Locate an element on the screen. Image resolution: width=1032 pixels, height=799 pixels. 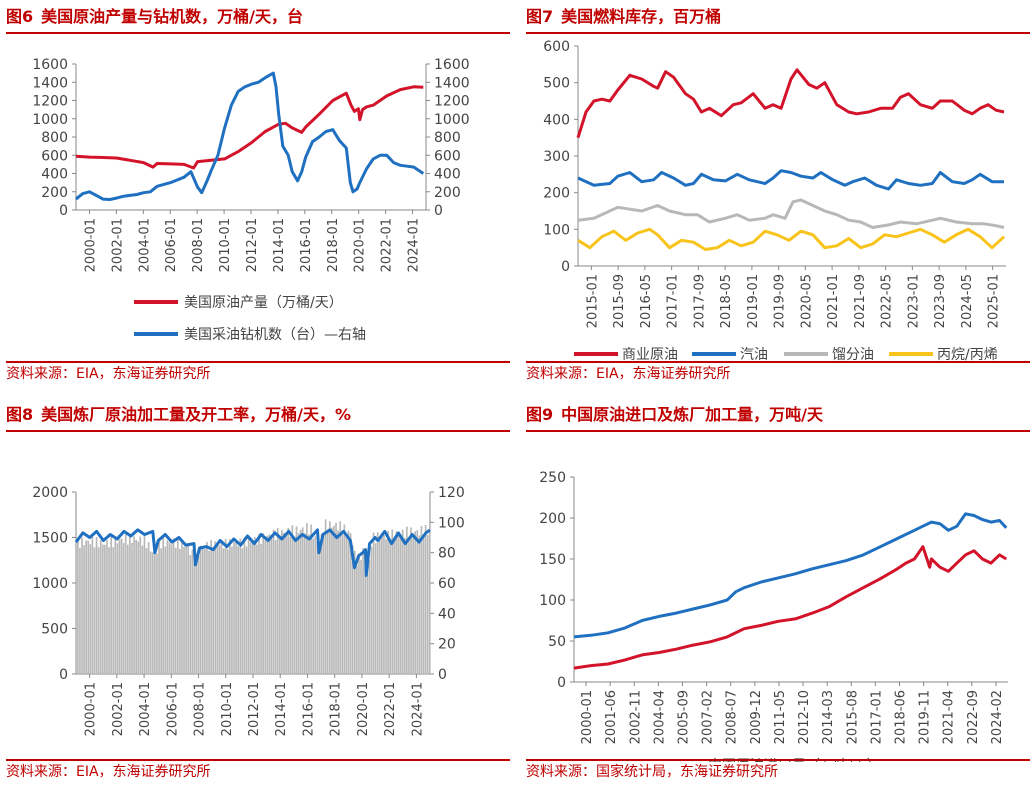
fig6-xtick-label: 2006-01 is located at coordinates (171, 245).